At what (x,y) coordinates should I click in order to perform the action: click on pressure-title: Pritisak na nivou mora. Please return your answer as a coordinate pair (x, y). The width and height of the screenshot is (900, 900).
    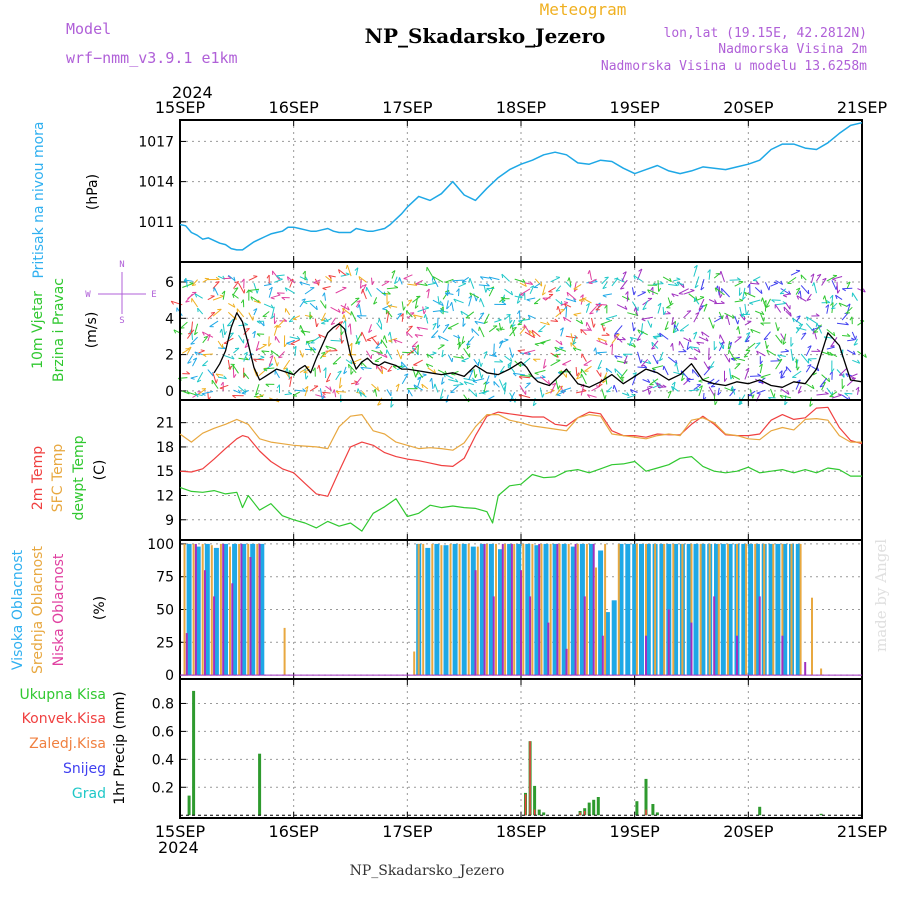
    Looking at the image, I should click on (39, 199).